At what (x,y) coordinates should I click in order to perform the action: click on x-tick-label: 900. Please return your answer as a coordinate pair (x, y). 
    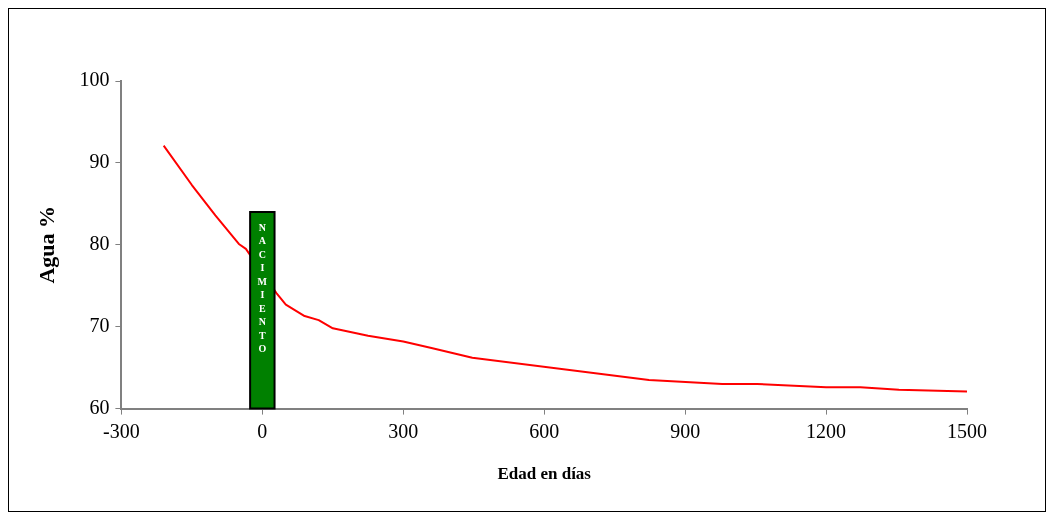
    Looking at the image, I should click on (685, 430).